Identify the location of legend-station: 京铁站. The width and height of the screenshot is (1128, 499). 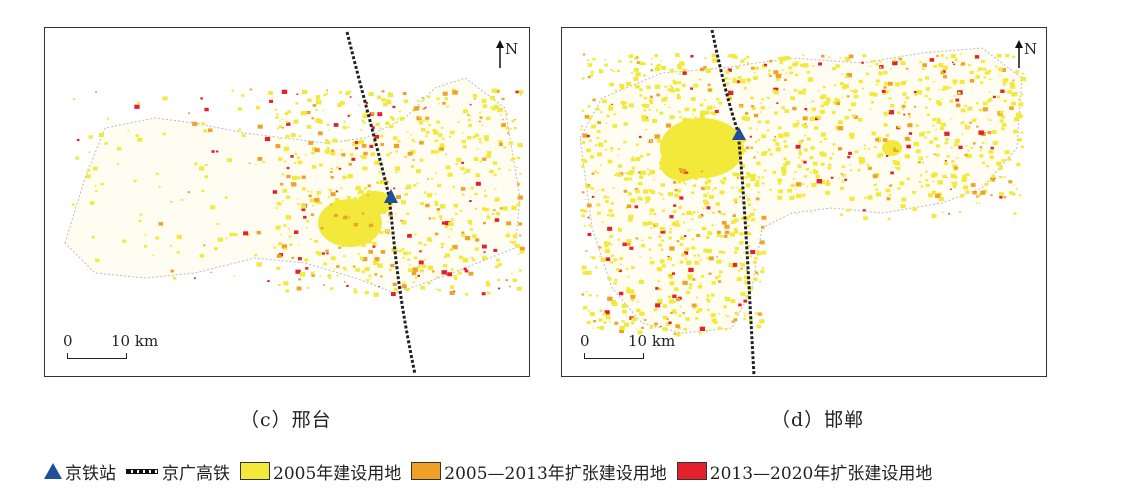
(80, 471).